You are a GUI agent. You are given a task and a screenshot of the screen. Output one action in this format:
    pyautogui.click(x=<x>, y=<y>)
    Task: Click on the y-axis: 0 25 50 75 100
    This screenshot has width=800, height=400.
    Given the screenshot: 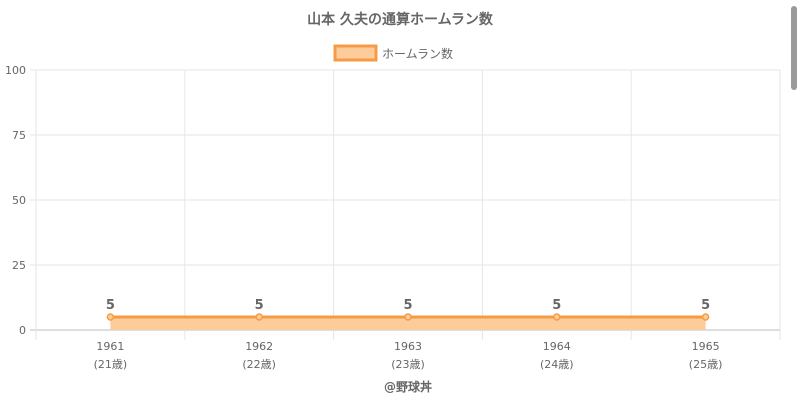 What is the action you would take?
    pyautogui.click(x=15, y=200)
    